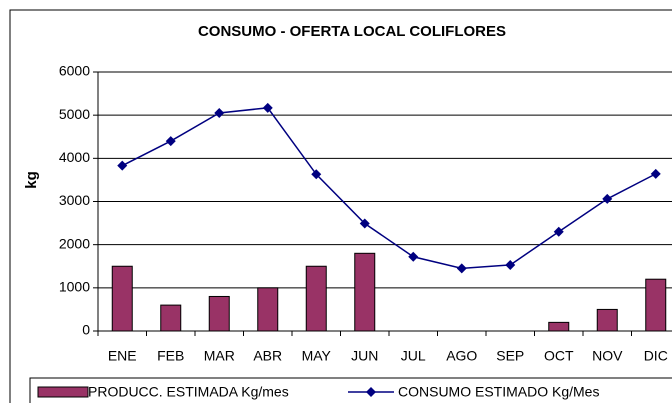 The width and height of the screenshot is (672, 403). What do you see at coordinates (371, 392) in the screenshot?
I see `legend-marker` at bounding box center [371, 392].